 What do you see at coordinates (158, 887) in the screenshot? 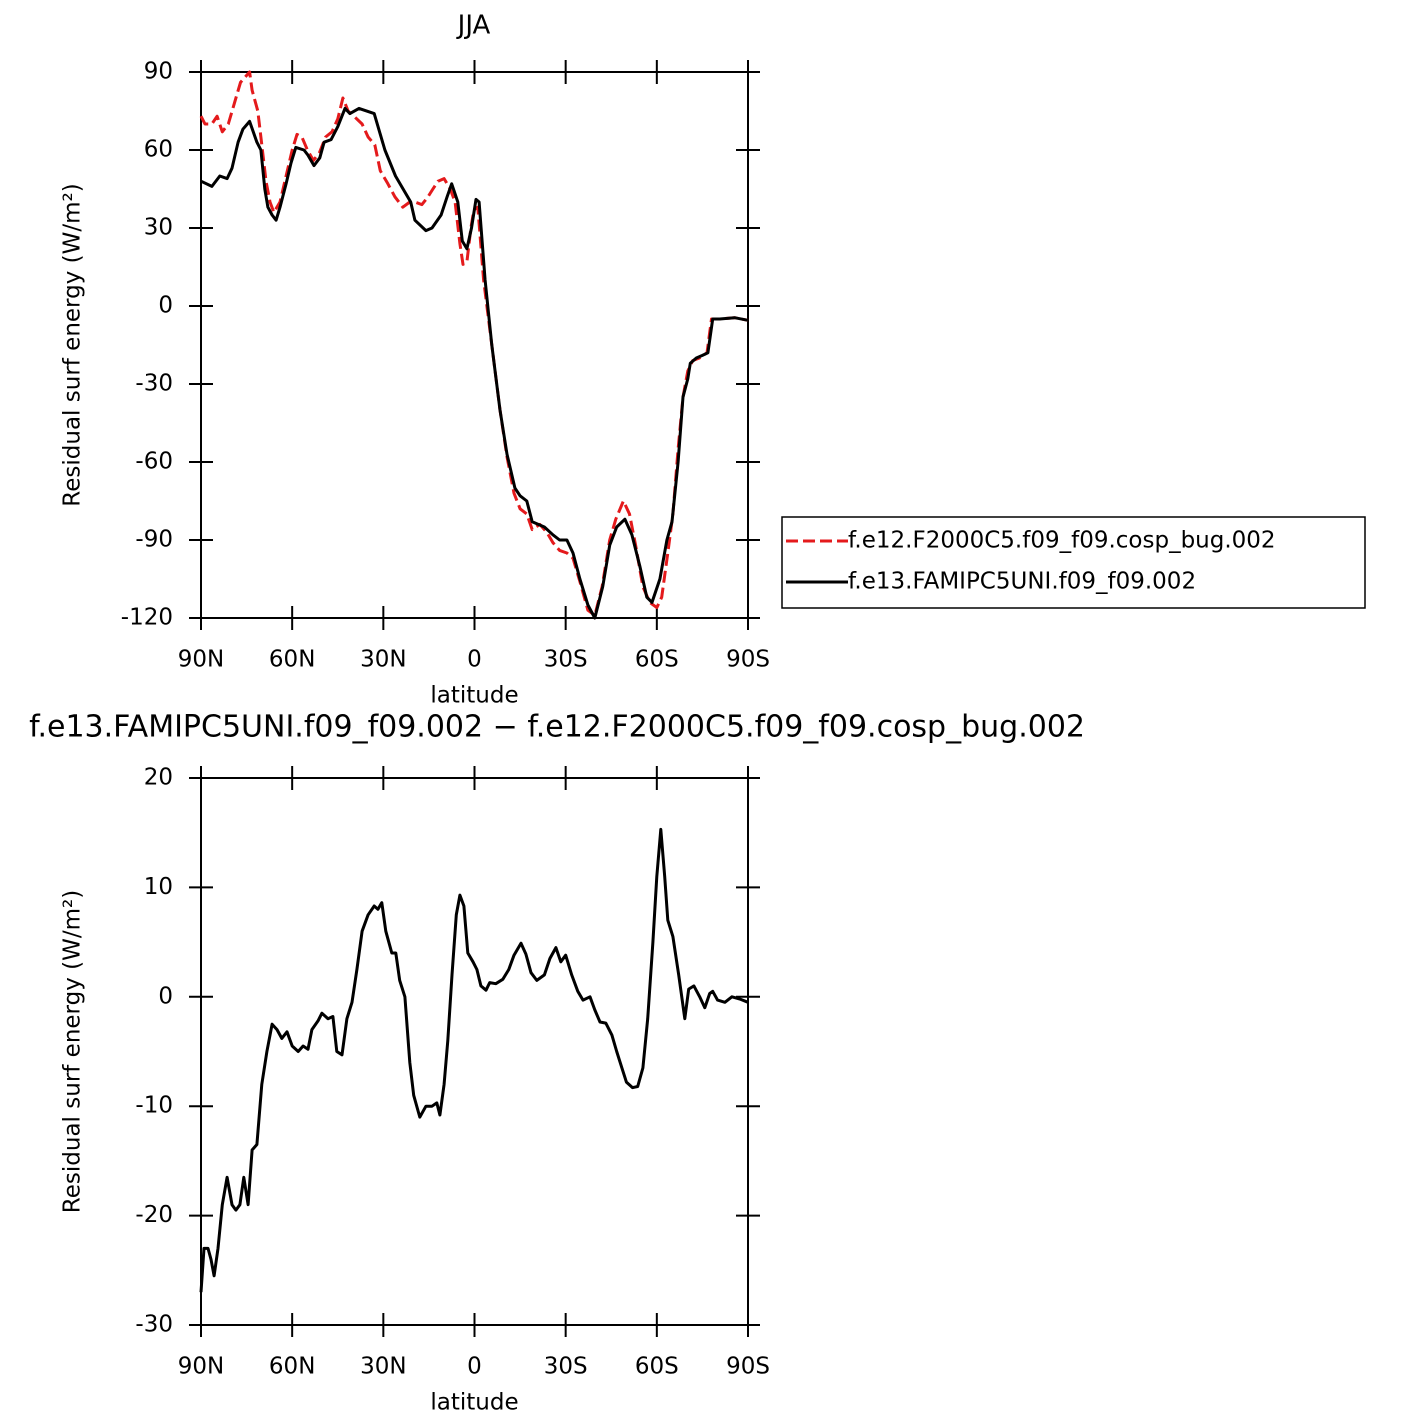
I see `y-tick-label: 10` at bounding box center [158, 887].